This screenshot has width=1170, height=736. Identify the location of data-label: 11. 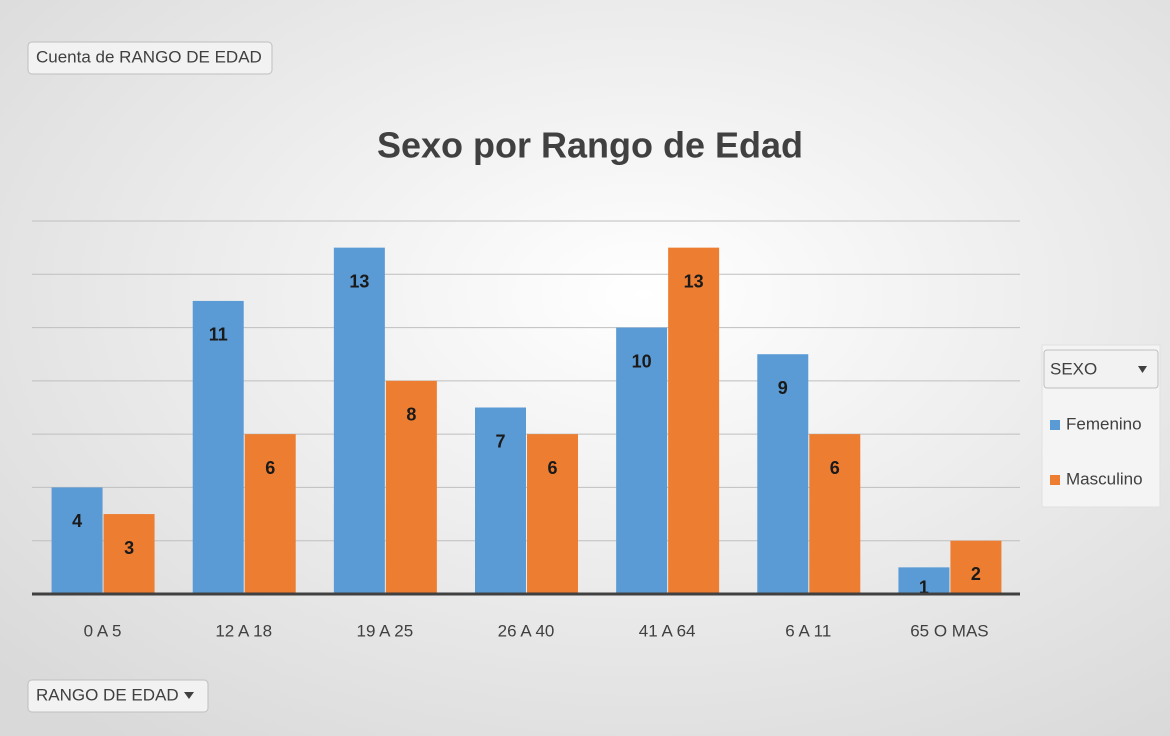
(218, 335).